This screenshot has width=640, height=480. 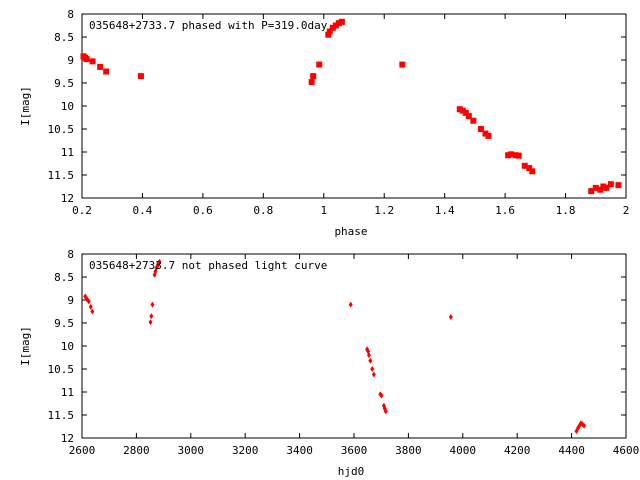 I want to click on x-tick-label: 4400, so click(x=571, y=450).